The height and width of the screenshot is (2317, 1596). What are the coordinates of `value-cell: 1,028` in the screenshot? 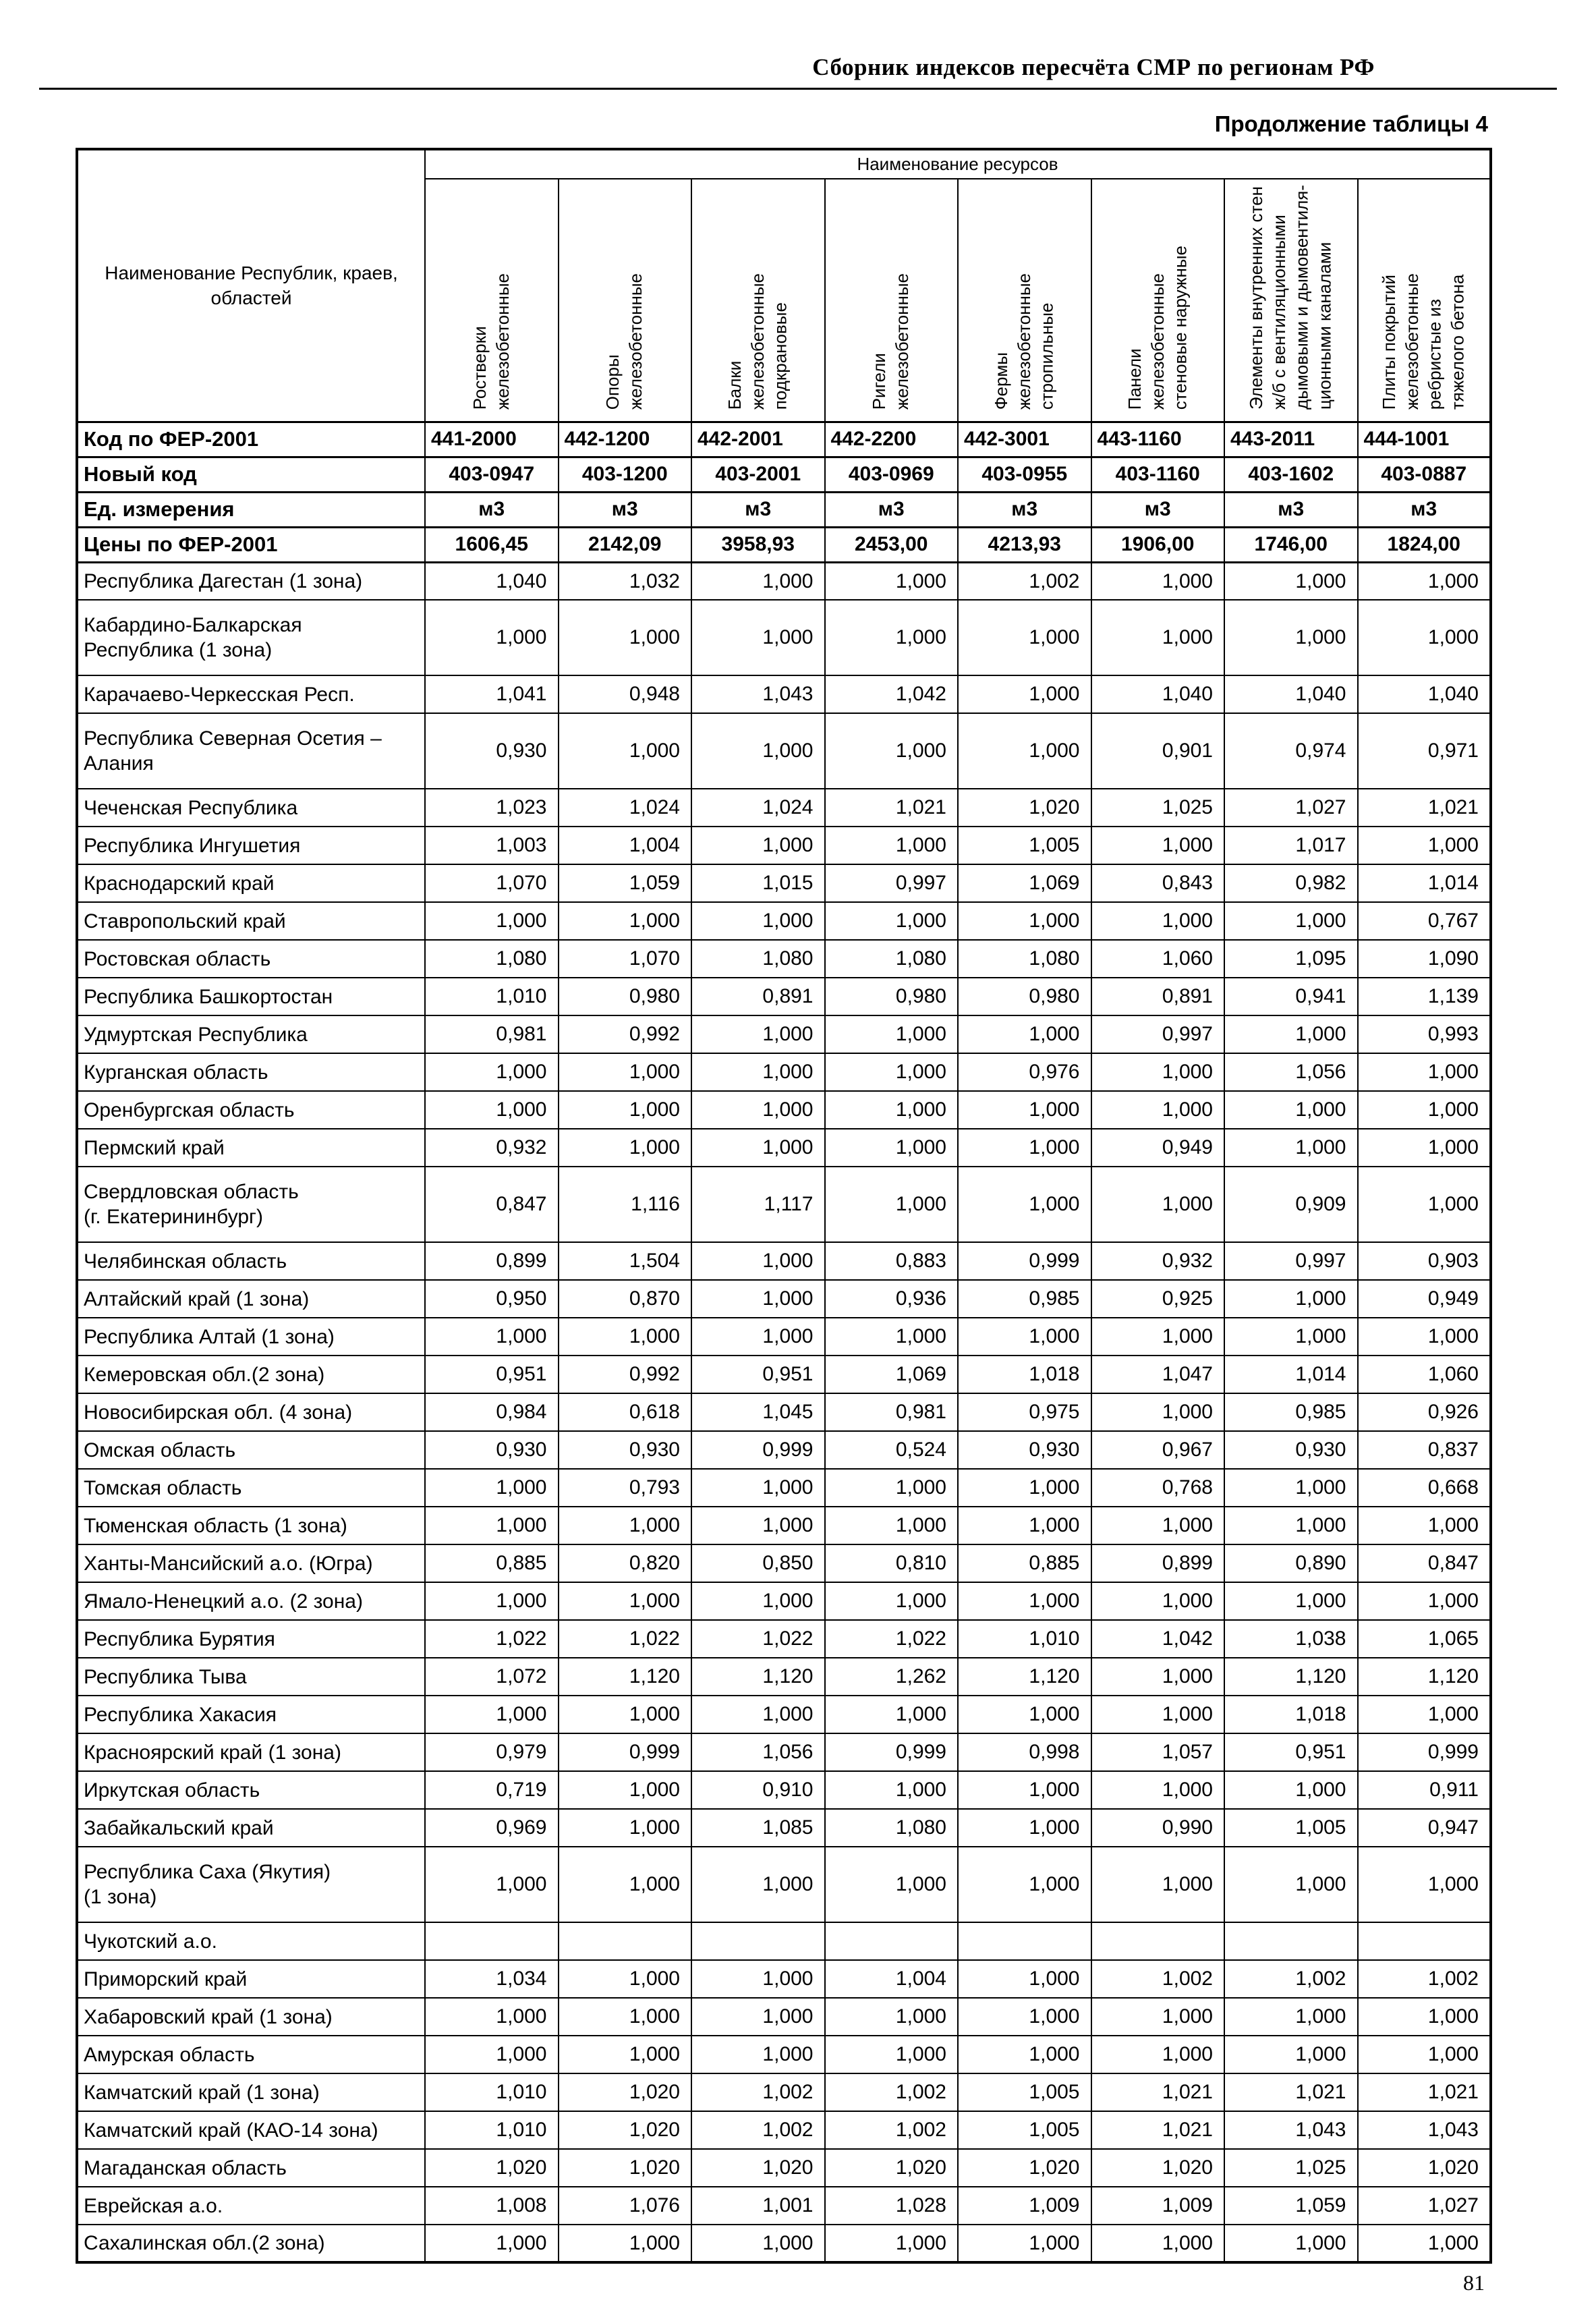 It's located at (891, 2206).